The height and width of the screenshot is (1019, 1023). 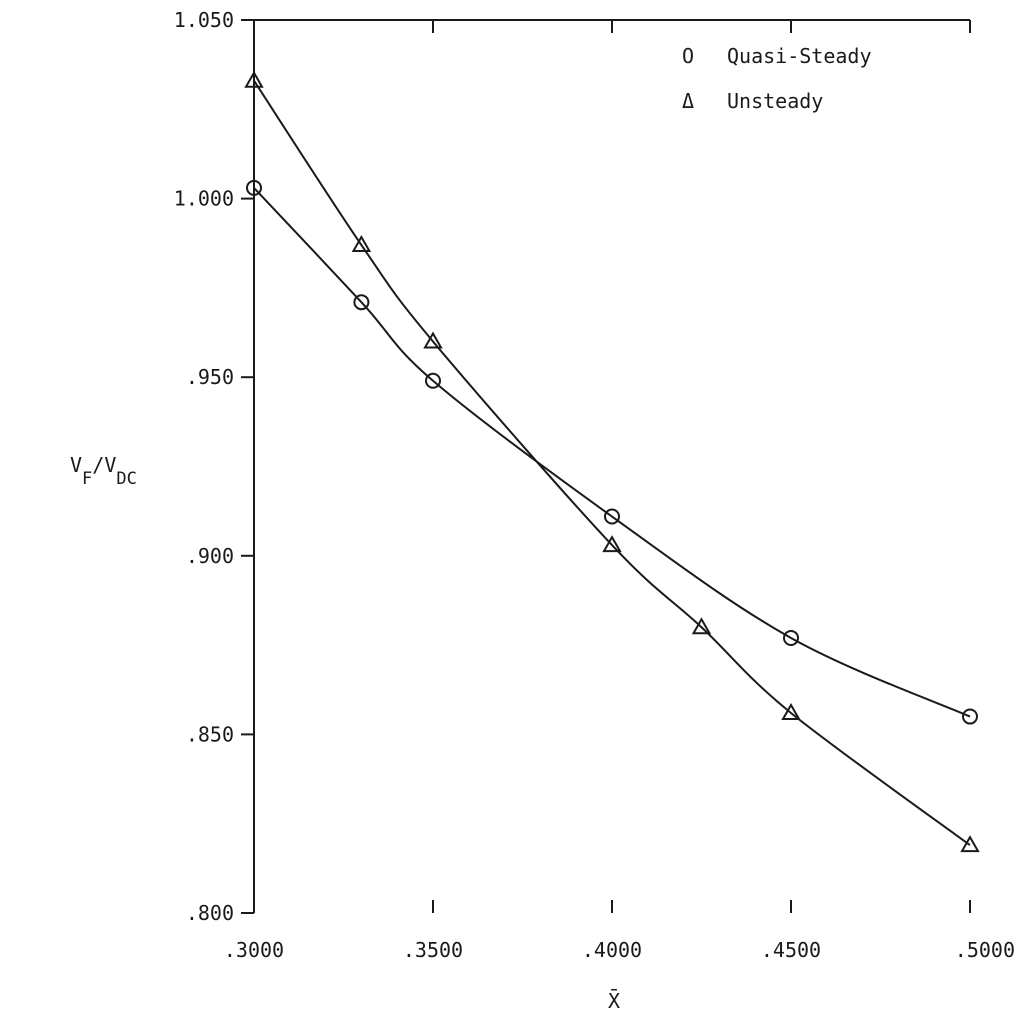 I want to click on y-axis-label: VF/VDC, so click(x=103, y=471).